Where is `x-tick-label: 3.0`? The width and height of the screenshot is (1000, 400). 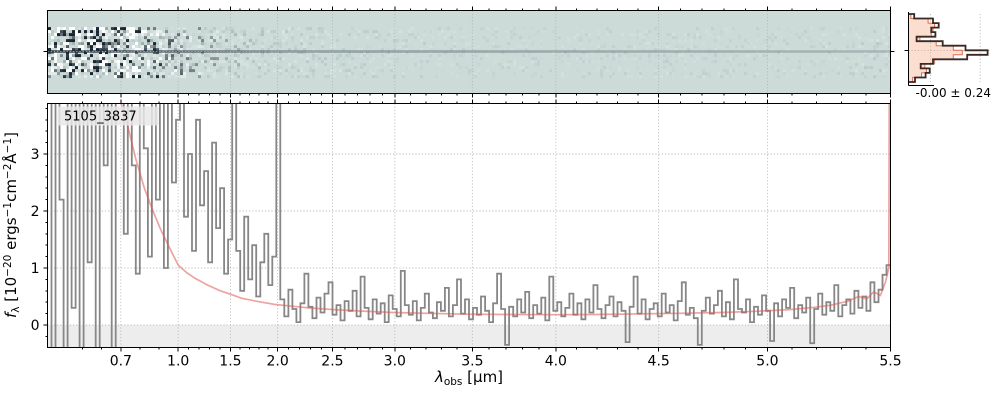
x-tick-label: 3.0 is located at coordinates (395, 362).